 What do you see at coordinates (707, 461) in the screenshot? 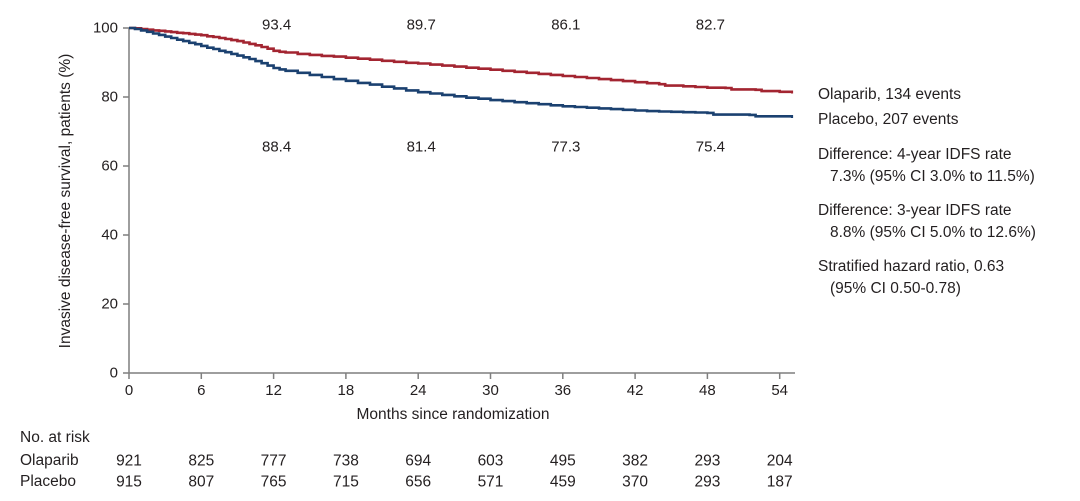
I see `risk-olaparib-48mo: 293` at bounding box center [707, 461].